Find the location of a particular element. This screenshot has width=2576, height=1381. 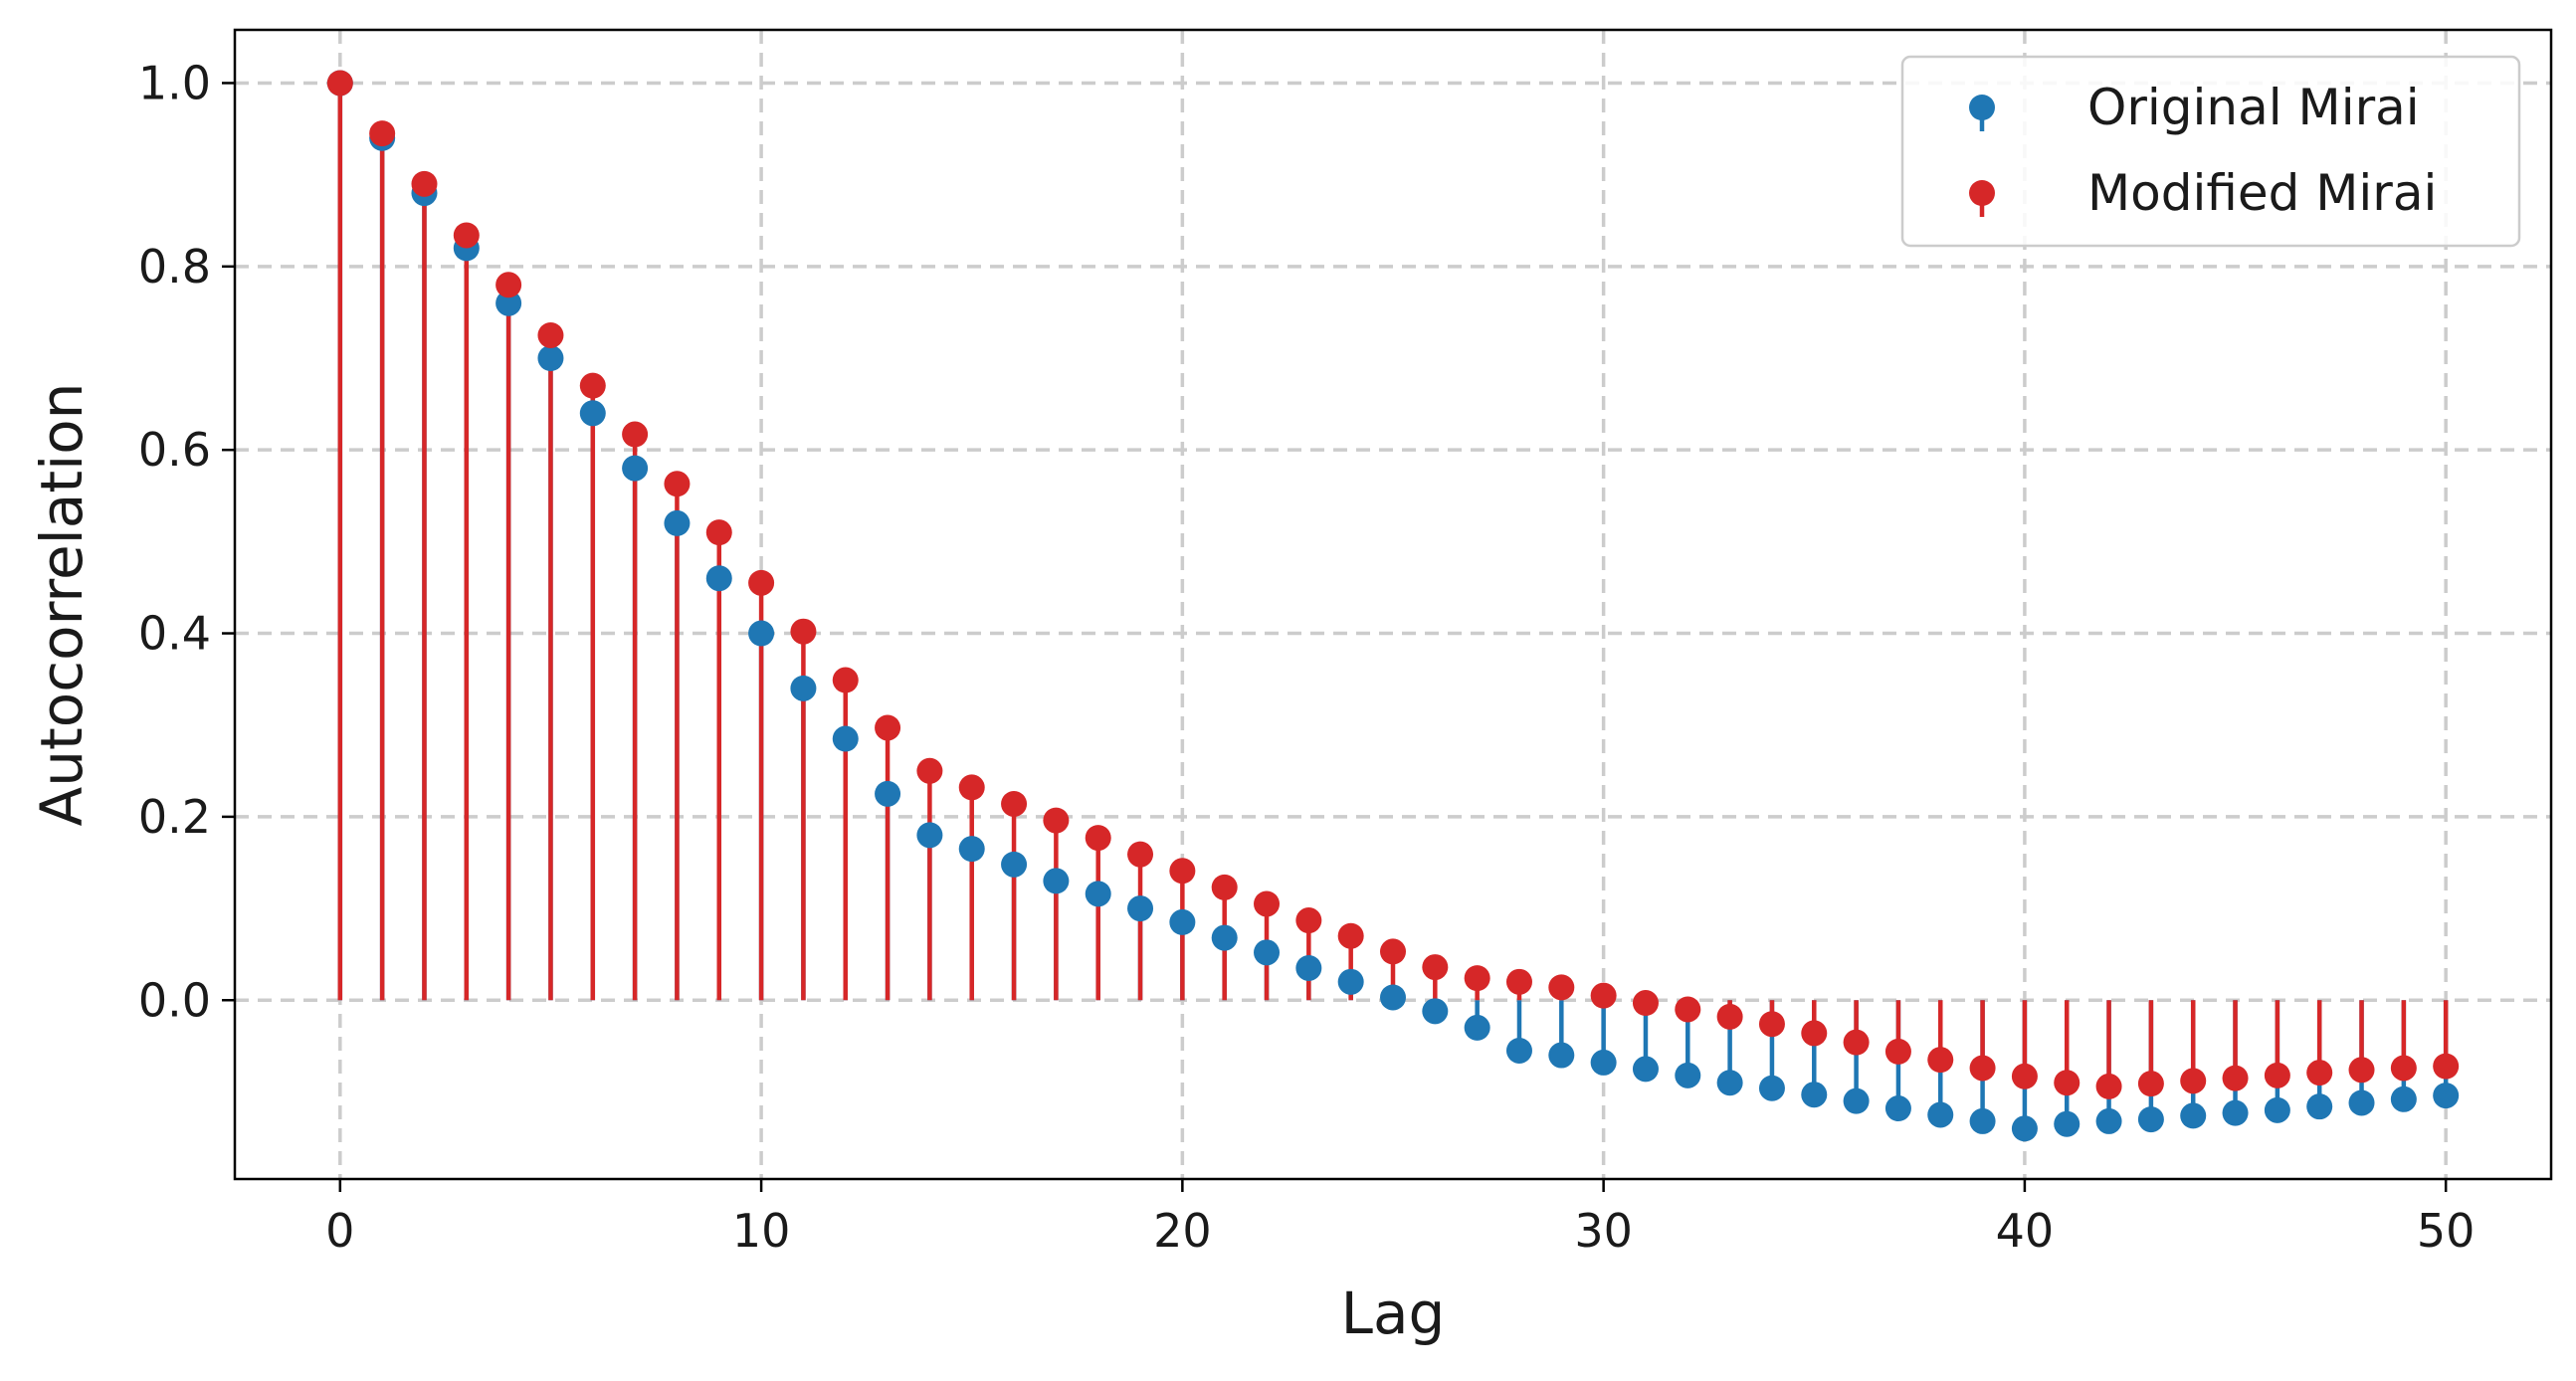

y-tick-label: 0.2 is located at coordinates (174, 817).